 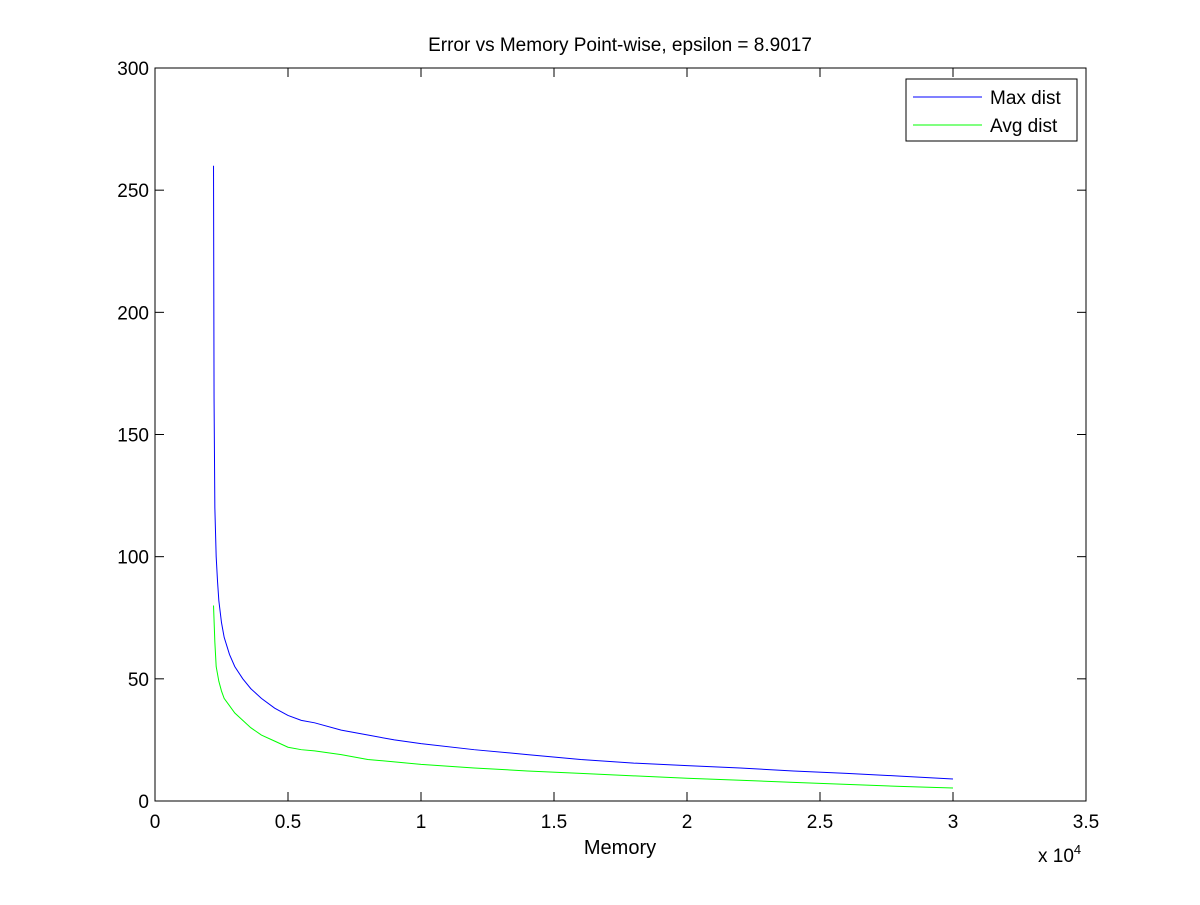 What do you see at coordinates (953, 822) in the screenshot?
I see `x-tick-label: 3` at bounding box center [953, 822].